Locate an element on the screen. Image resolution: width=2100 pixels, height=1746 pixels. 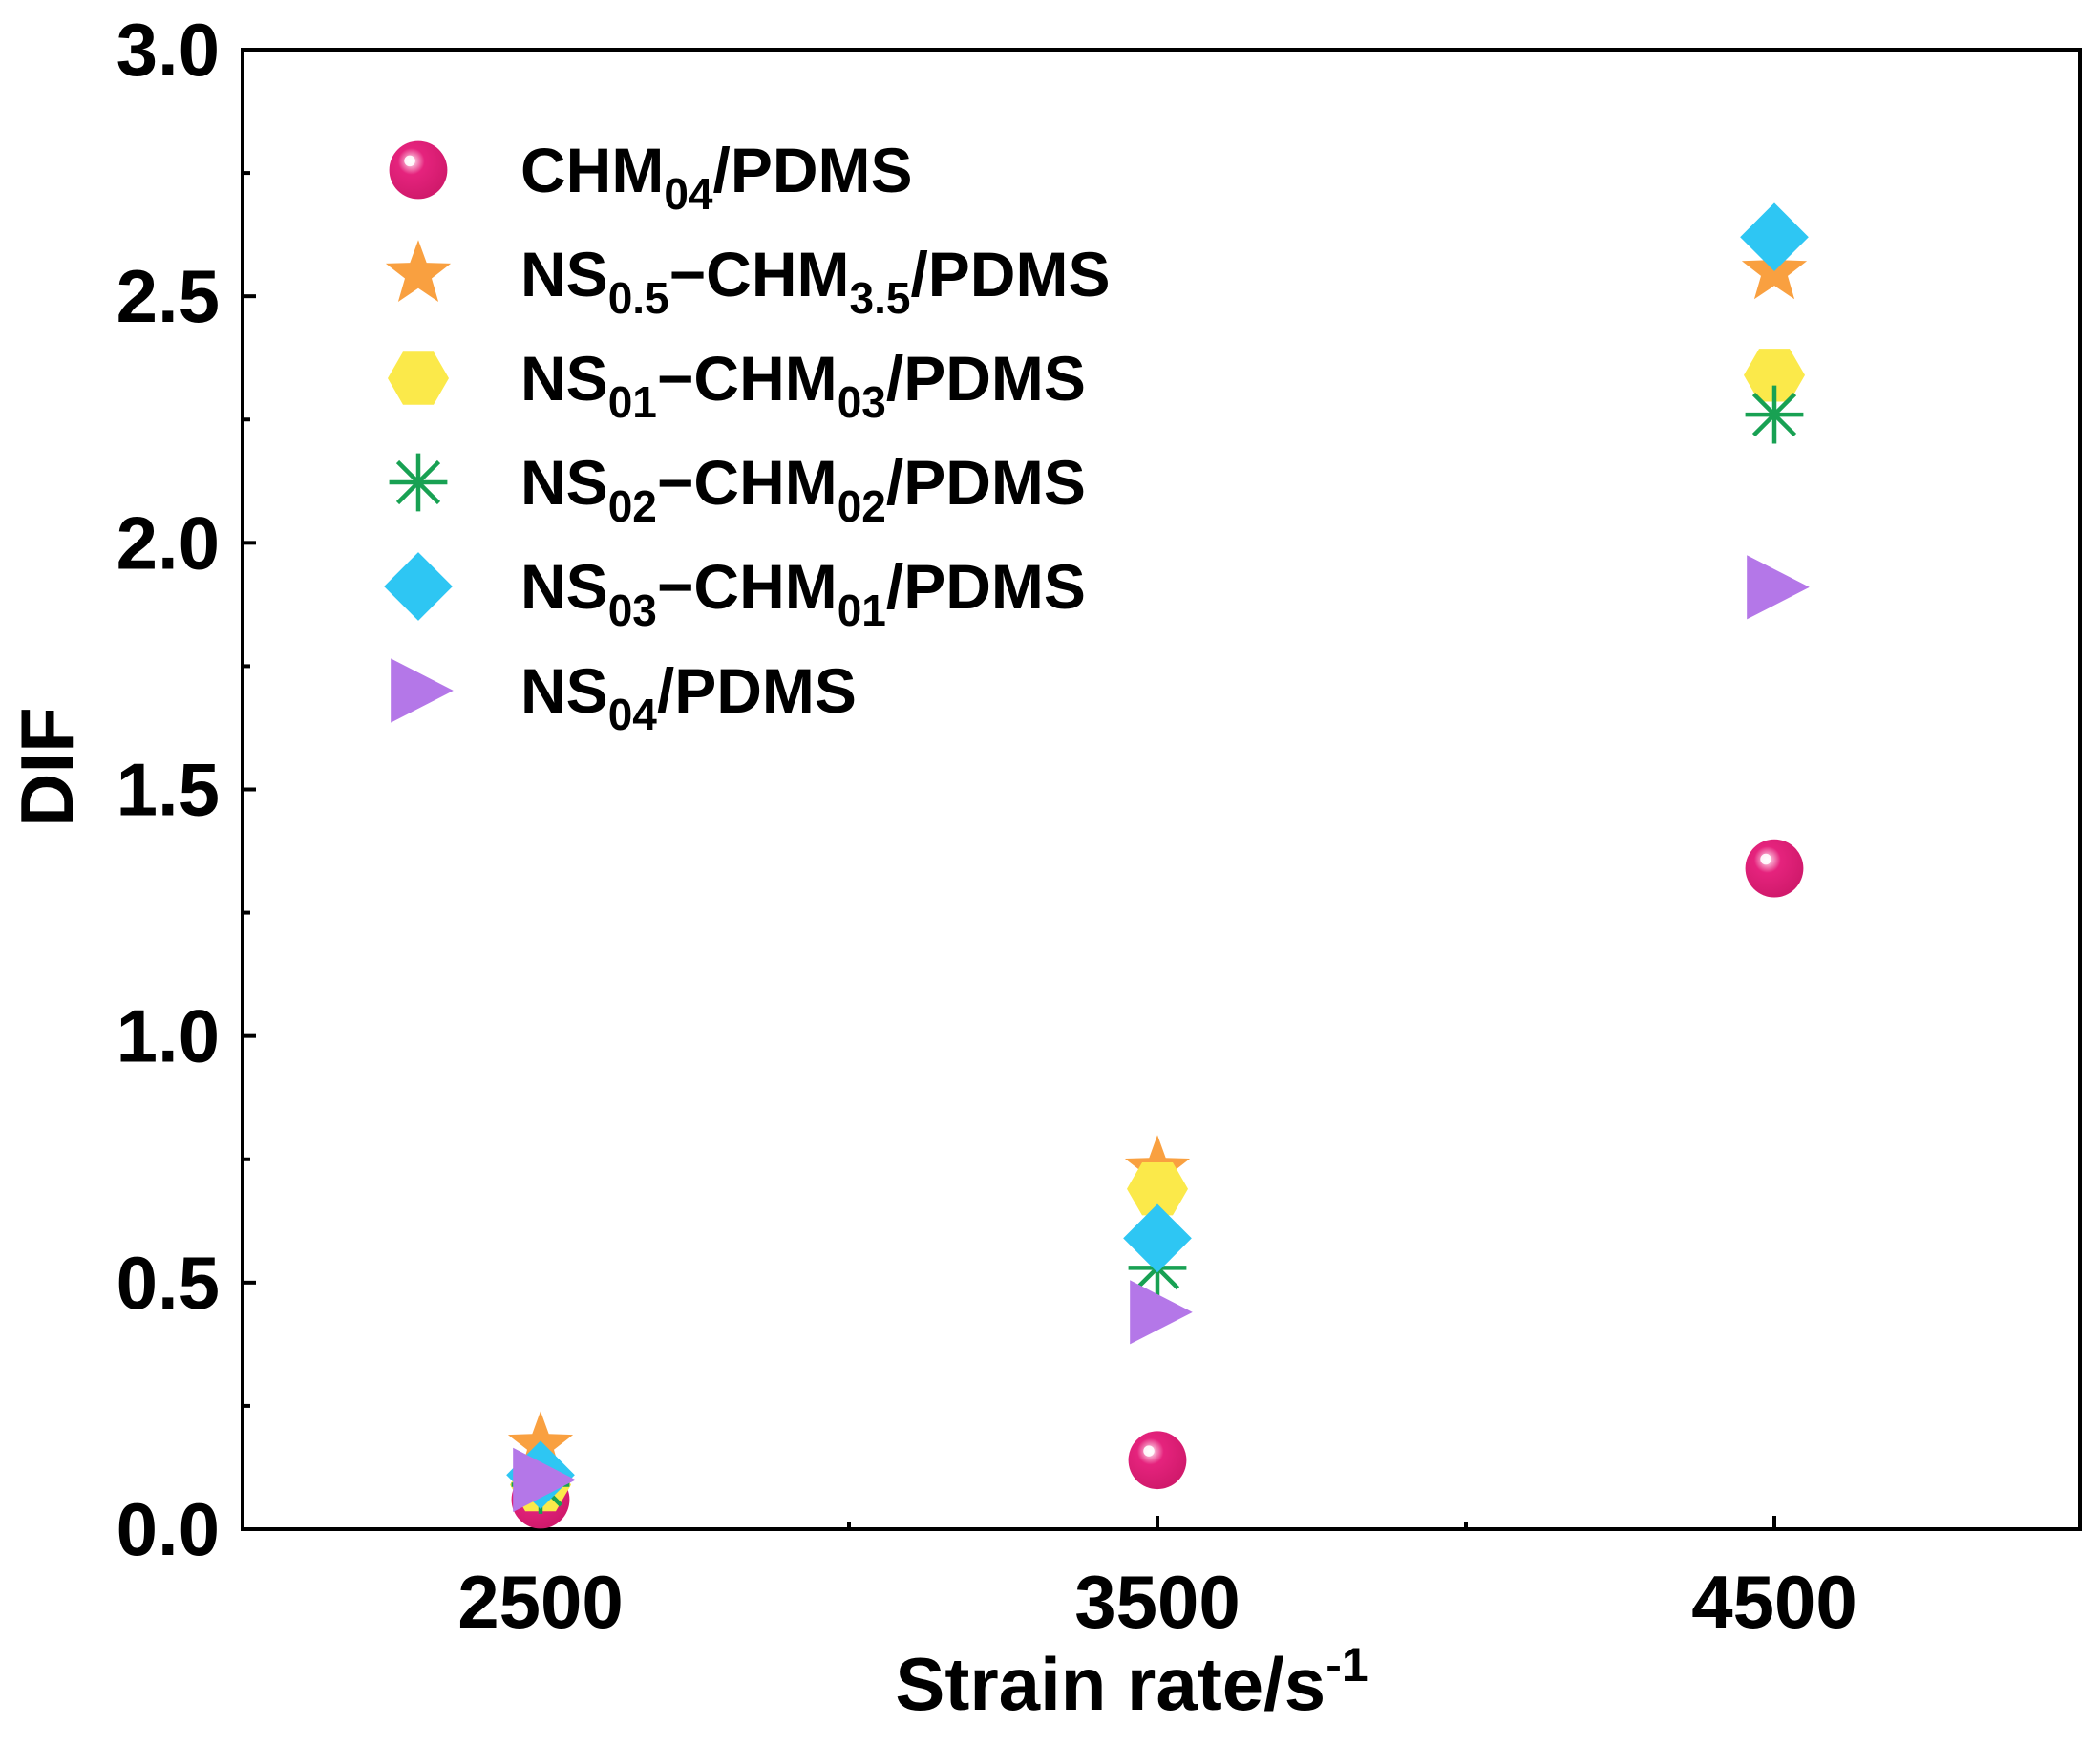
legend-marker-sphere is located at coordinates (418, 170).